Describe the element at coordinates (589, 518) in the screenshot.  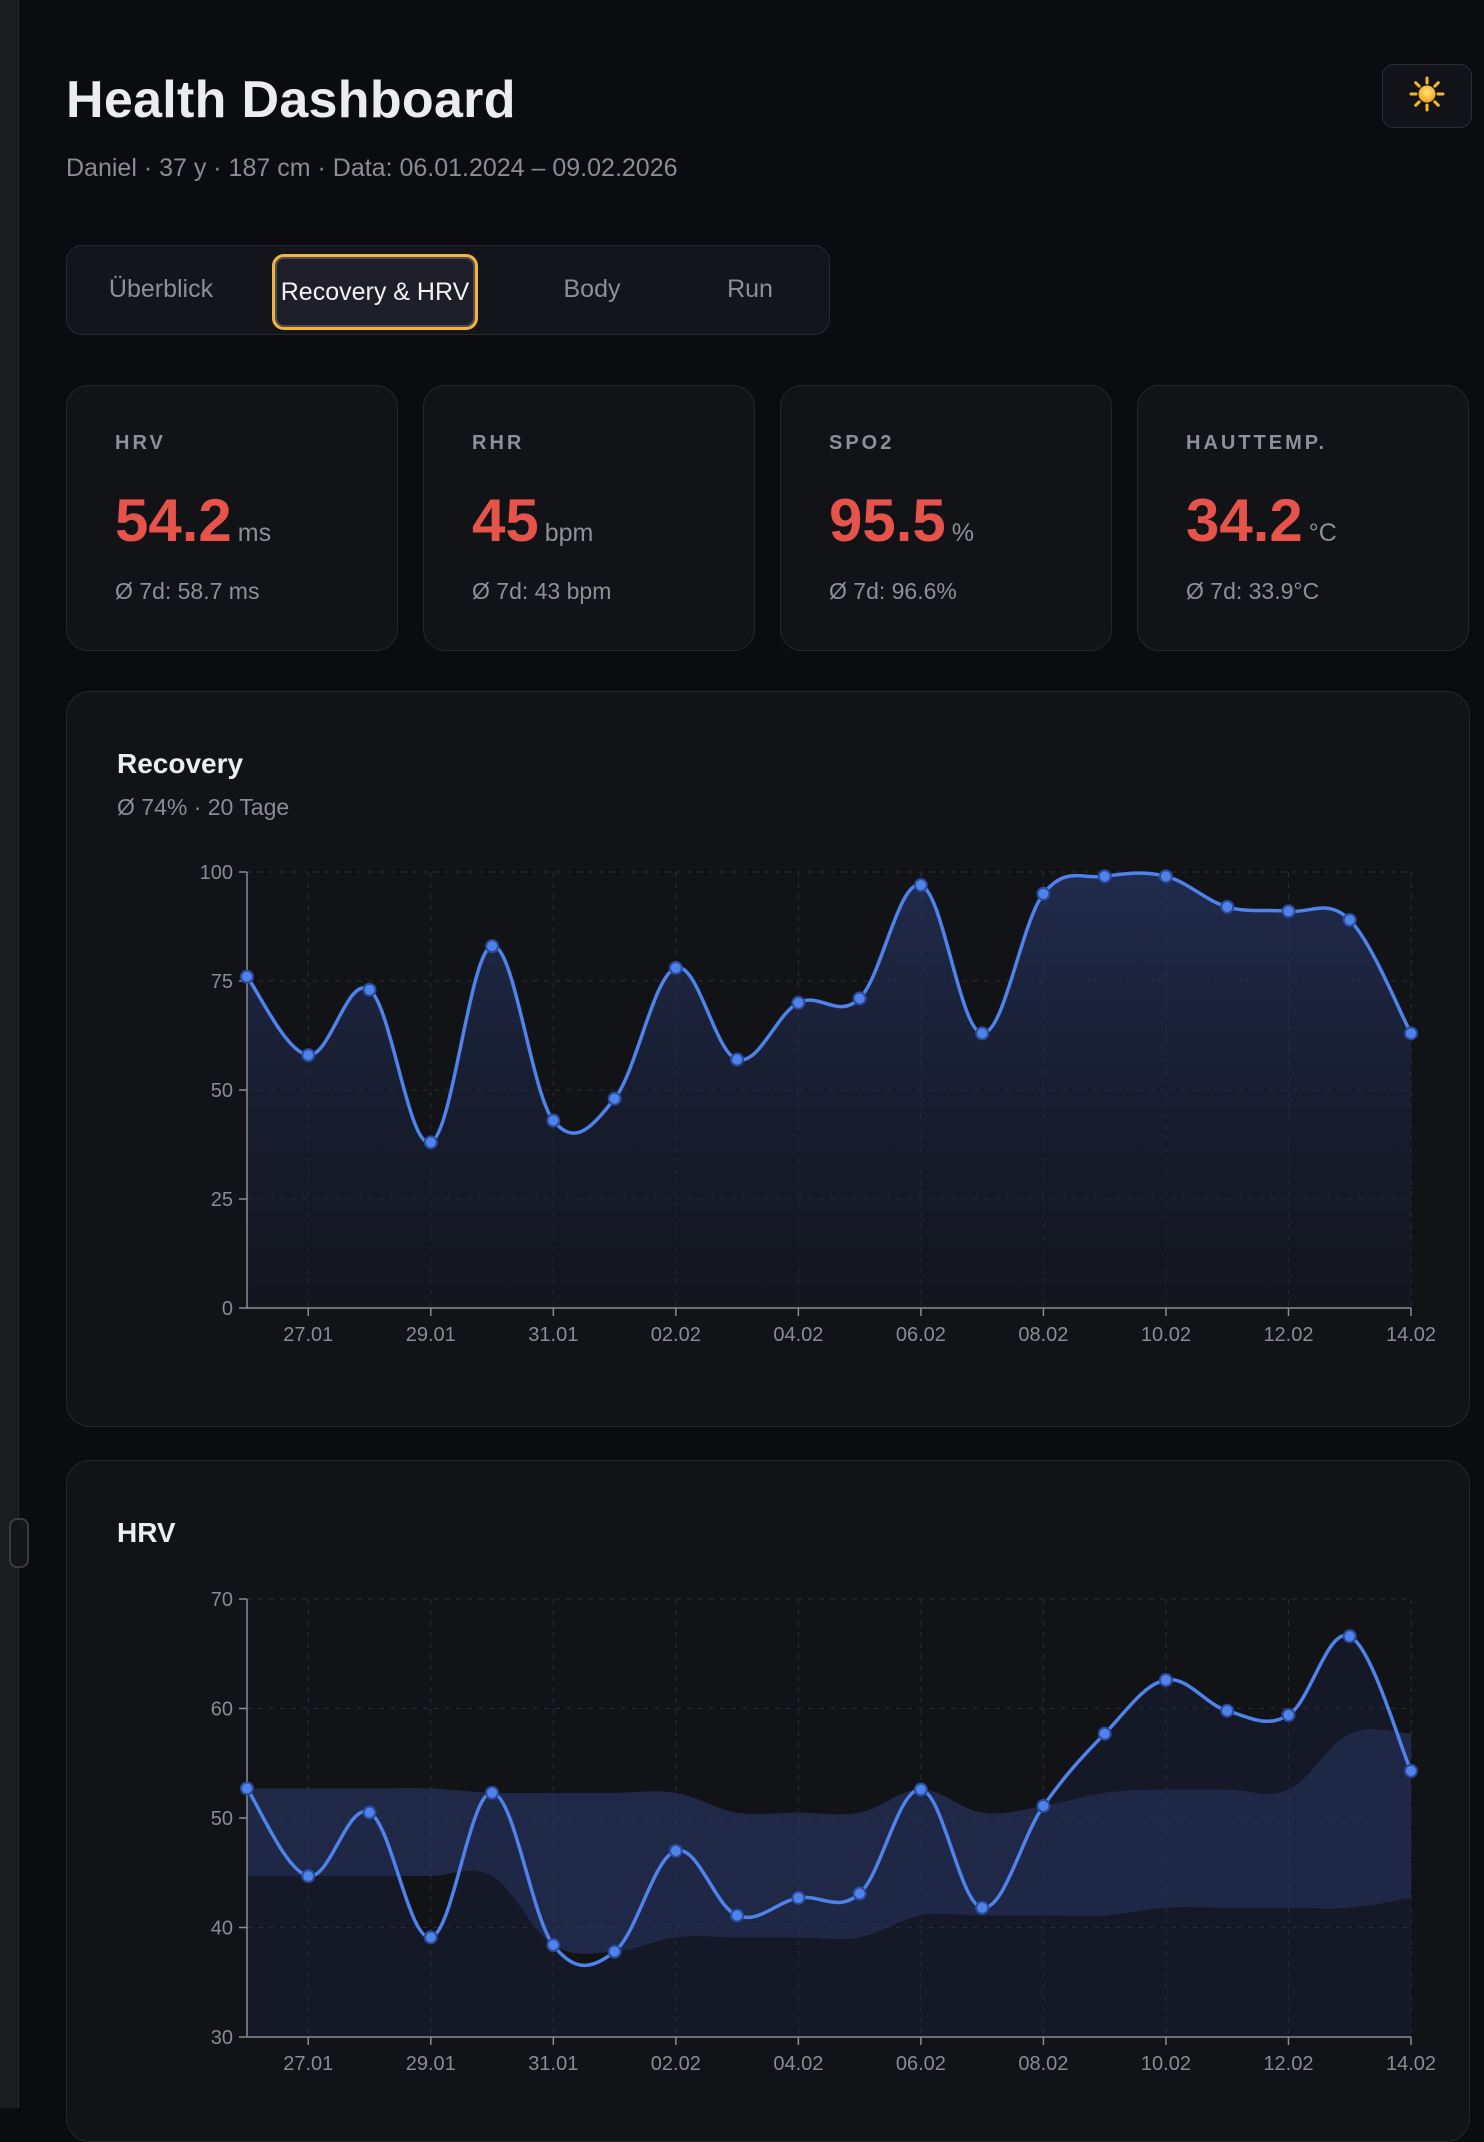
I see `metric-card-rhr: RHR 45 bpm Ø 7d: 43 bpm` at that location.